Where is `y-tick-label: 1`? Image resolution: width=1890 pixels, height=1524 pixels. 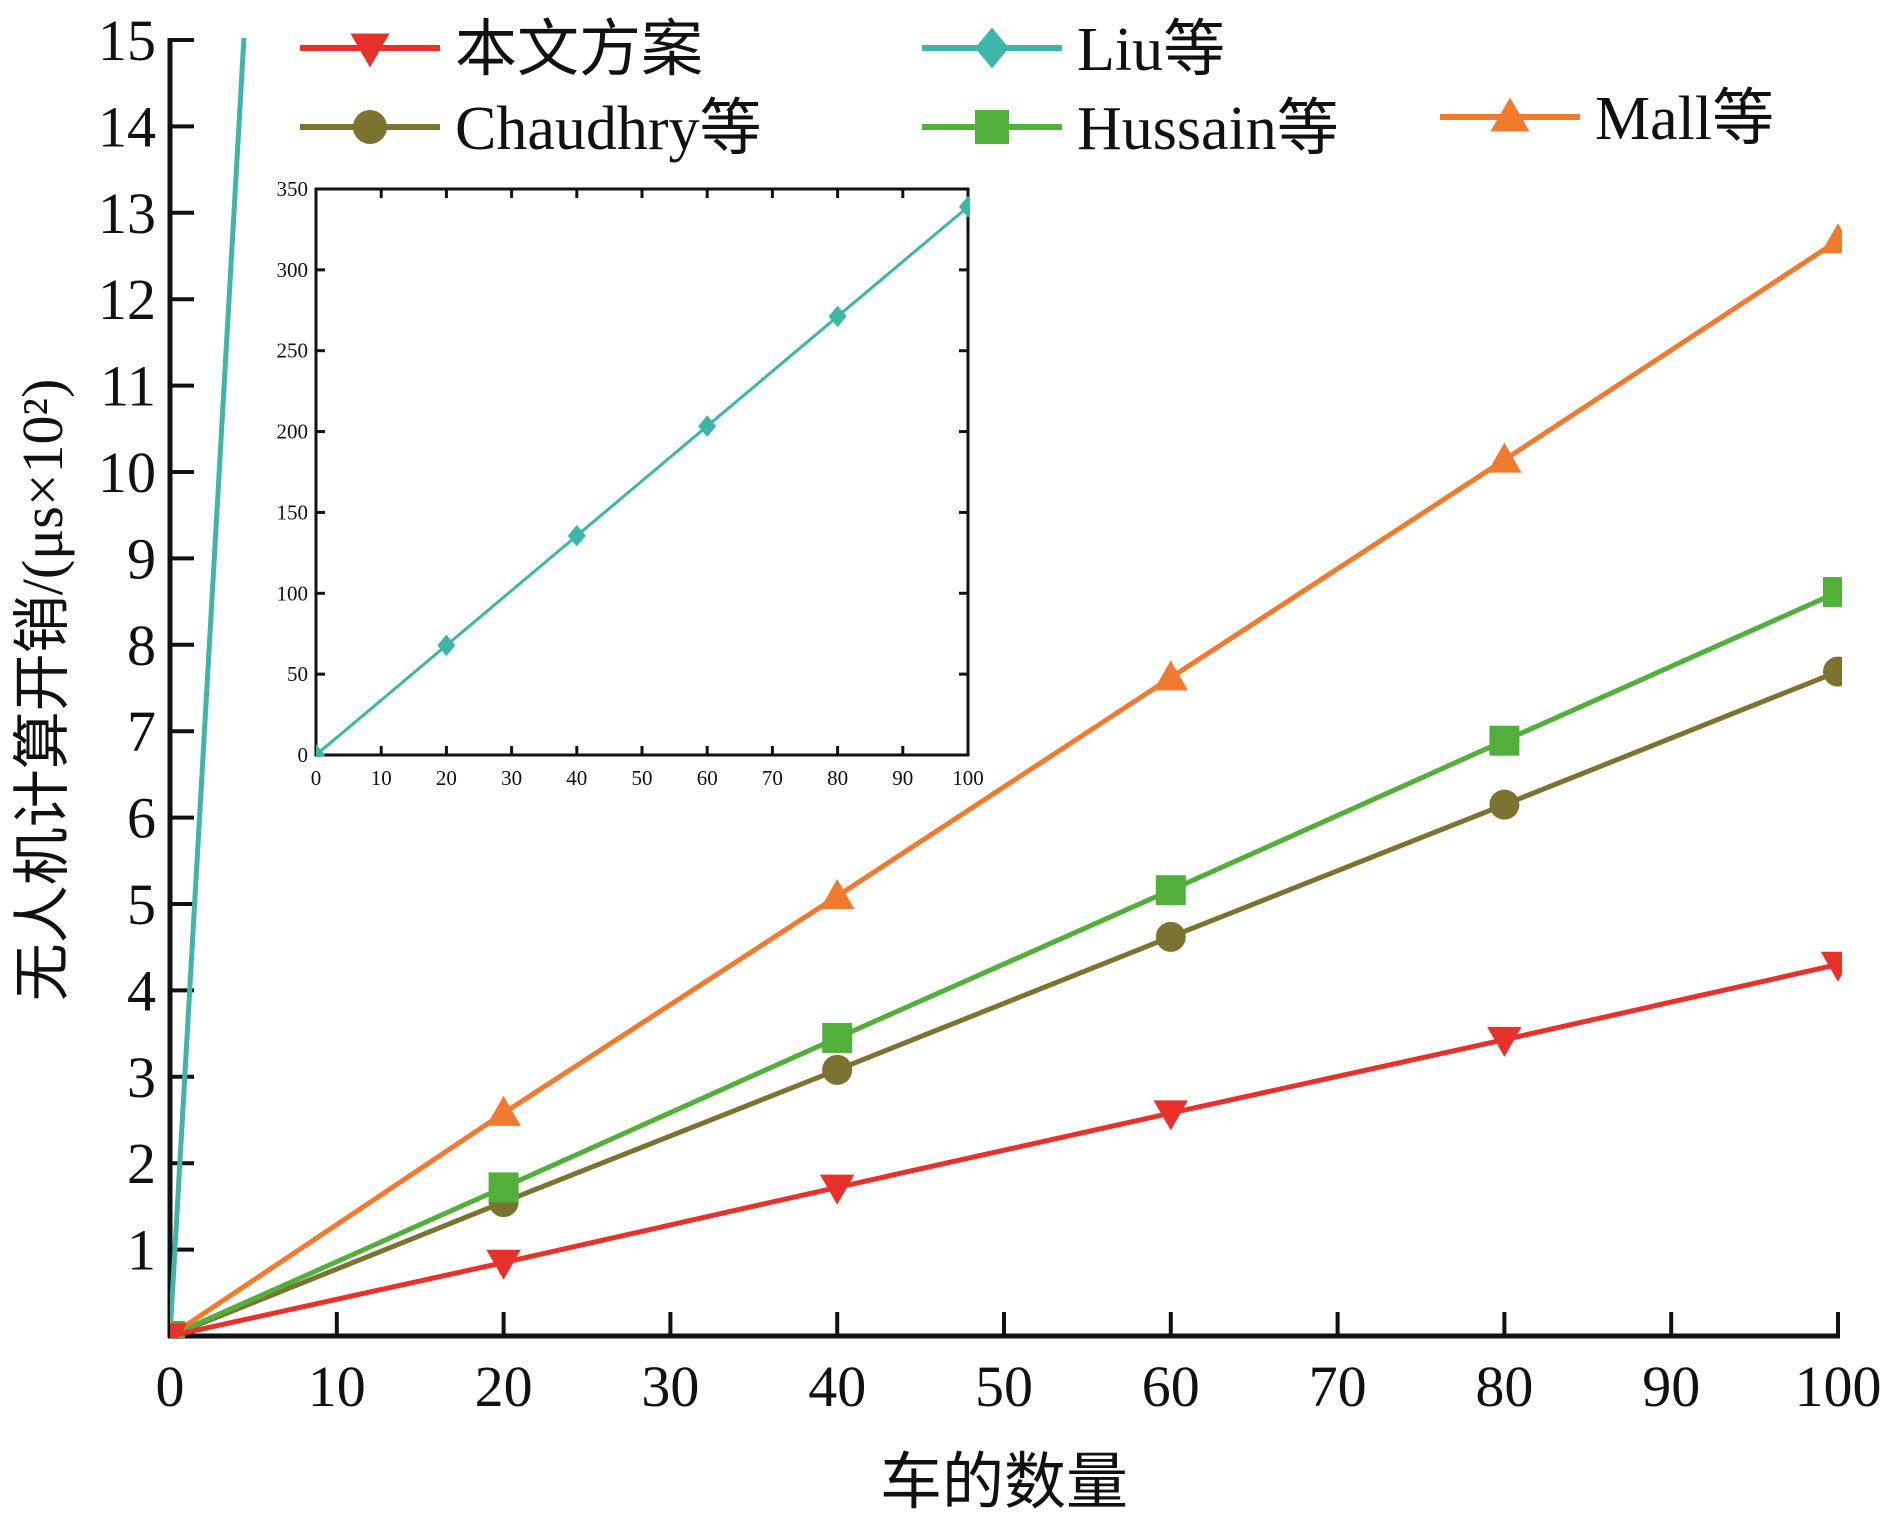 y-tick-label: 1 is located at coordinates (141, 1250).